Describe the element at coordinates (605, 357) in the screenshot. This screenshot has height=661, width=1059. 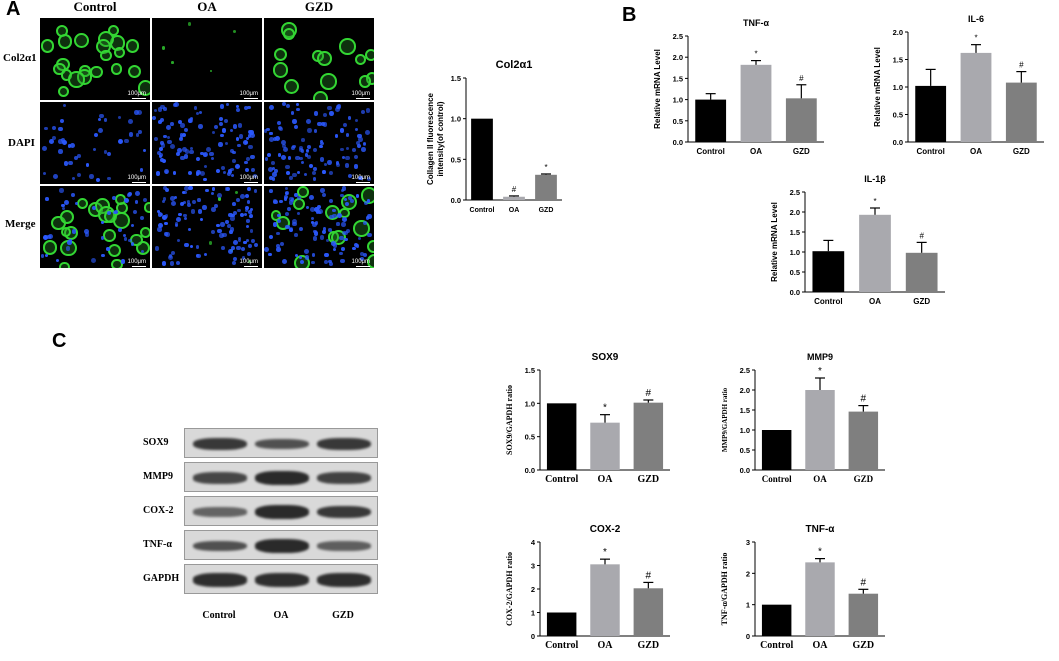
I see `chart-title: SOX9` at that location.